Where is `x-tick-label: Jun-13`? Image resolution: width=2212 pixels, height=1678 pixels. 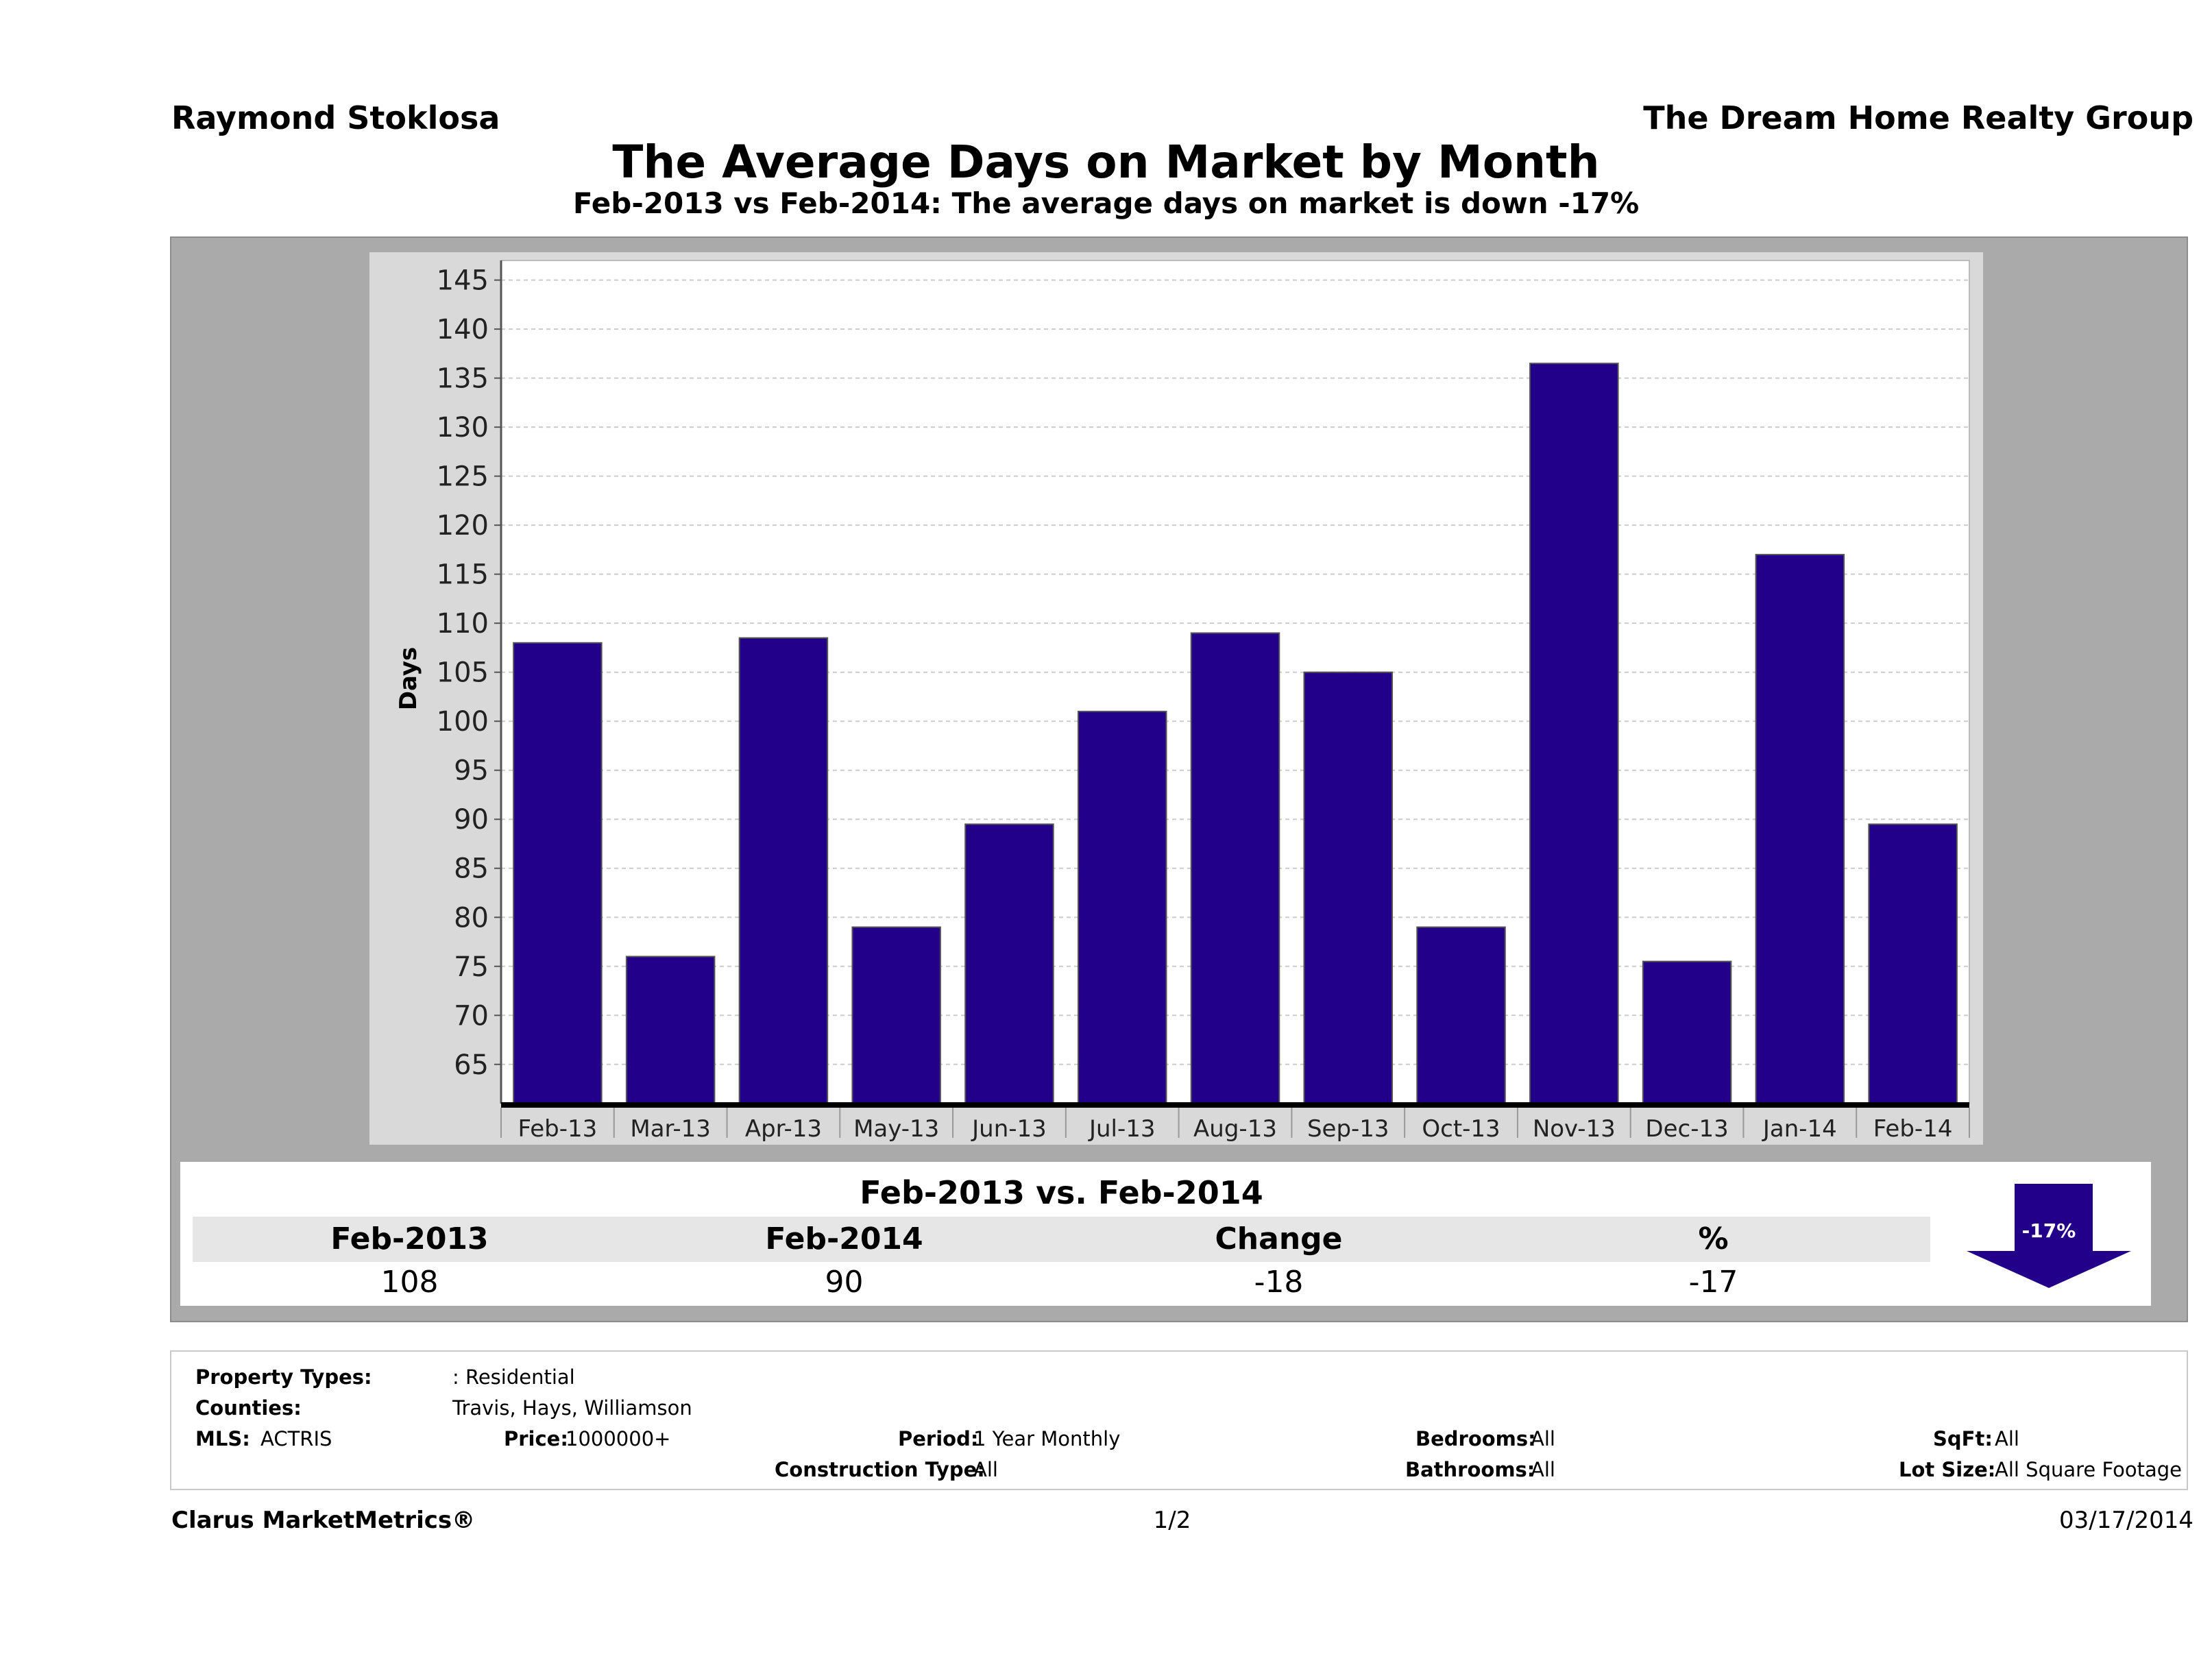 x-tick-label: Jun-13 is located at coordinates (1009, 1129).